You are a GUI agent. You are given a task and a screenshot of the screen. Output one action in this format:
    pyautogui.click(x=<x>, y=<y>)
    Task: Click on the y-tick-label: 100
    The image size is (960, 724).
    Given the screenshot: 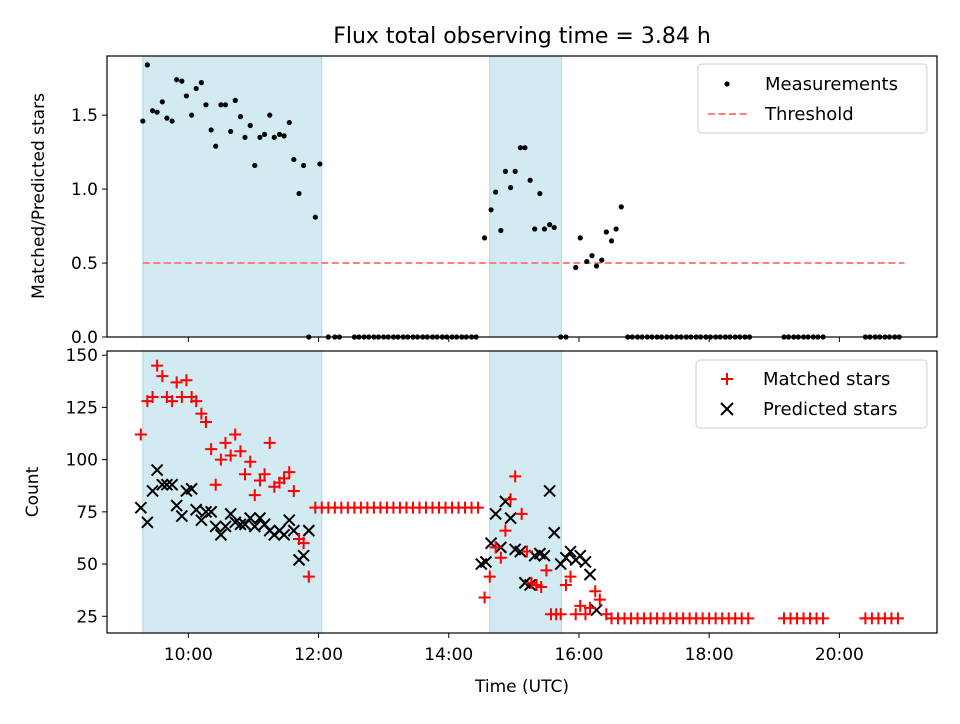 What is the action you would take?
    pyautogui.click(x=82, y=461)
    